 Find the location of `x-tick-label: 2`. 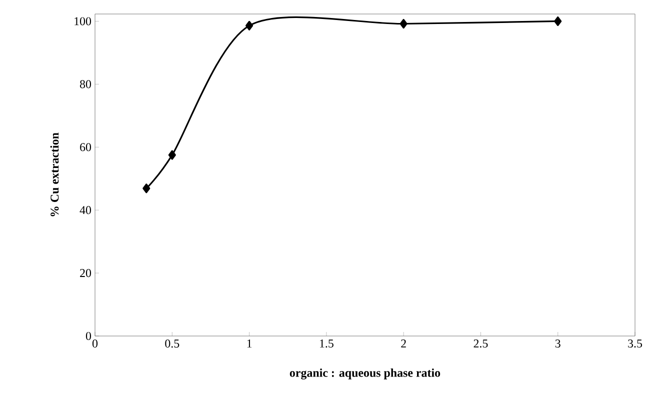

x-tick-label: 2 is located at coordinates (403, 344).